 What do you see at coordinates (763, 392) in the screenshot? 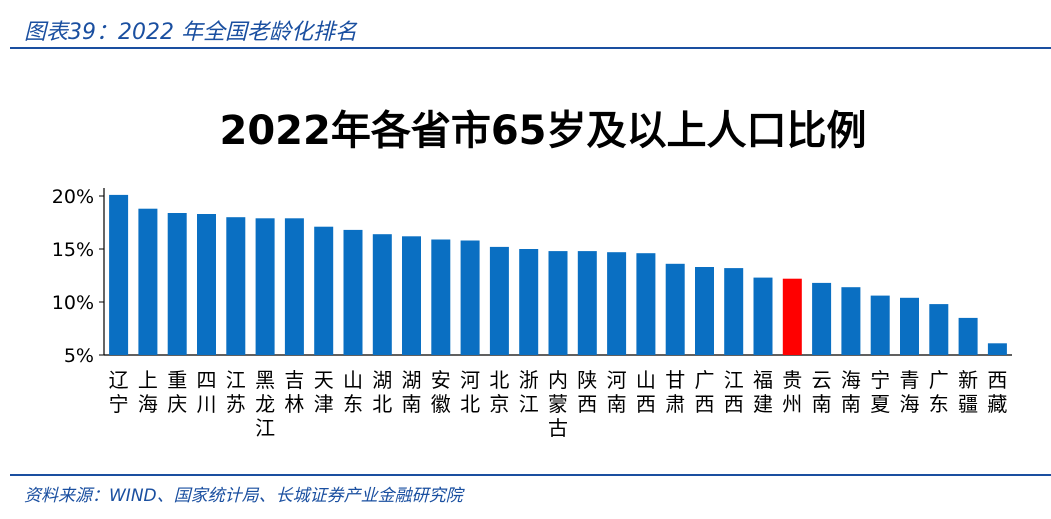
I see `x-tick-label: 福建` at bounding box center [763, 392].